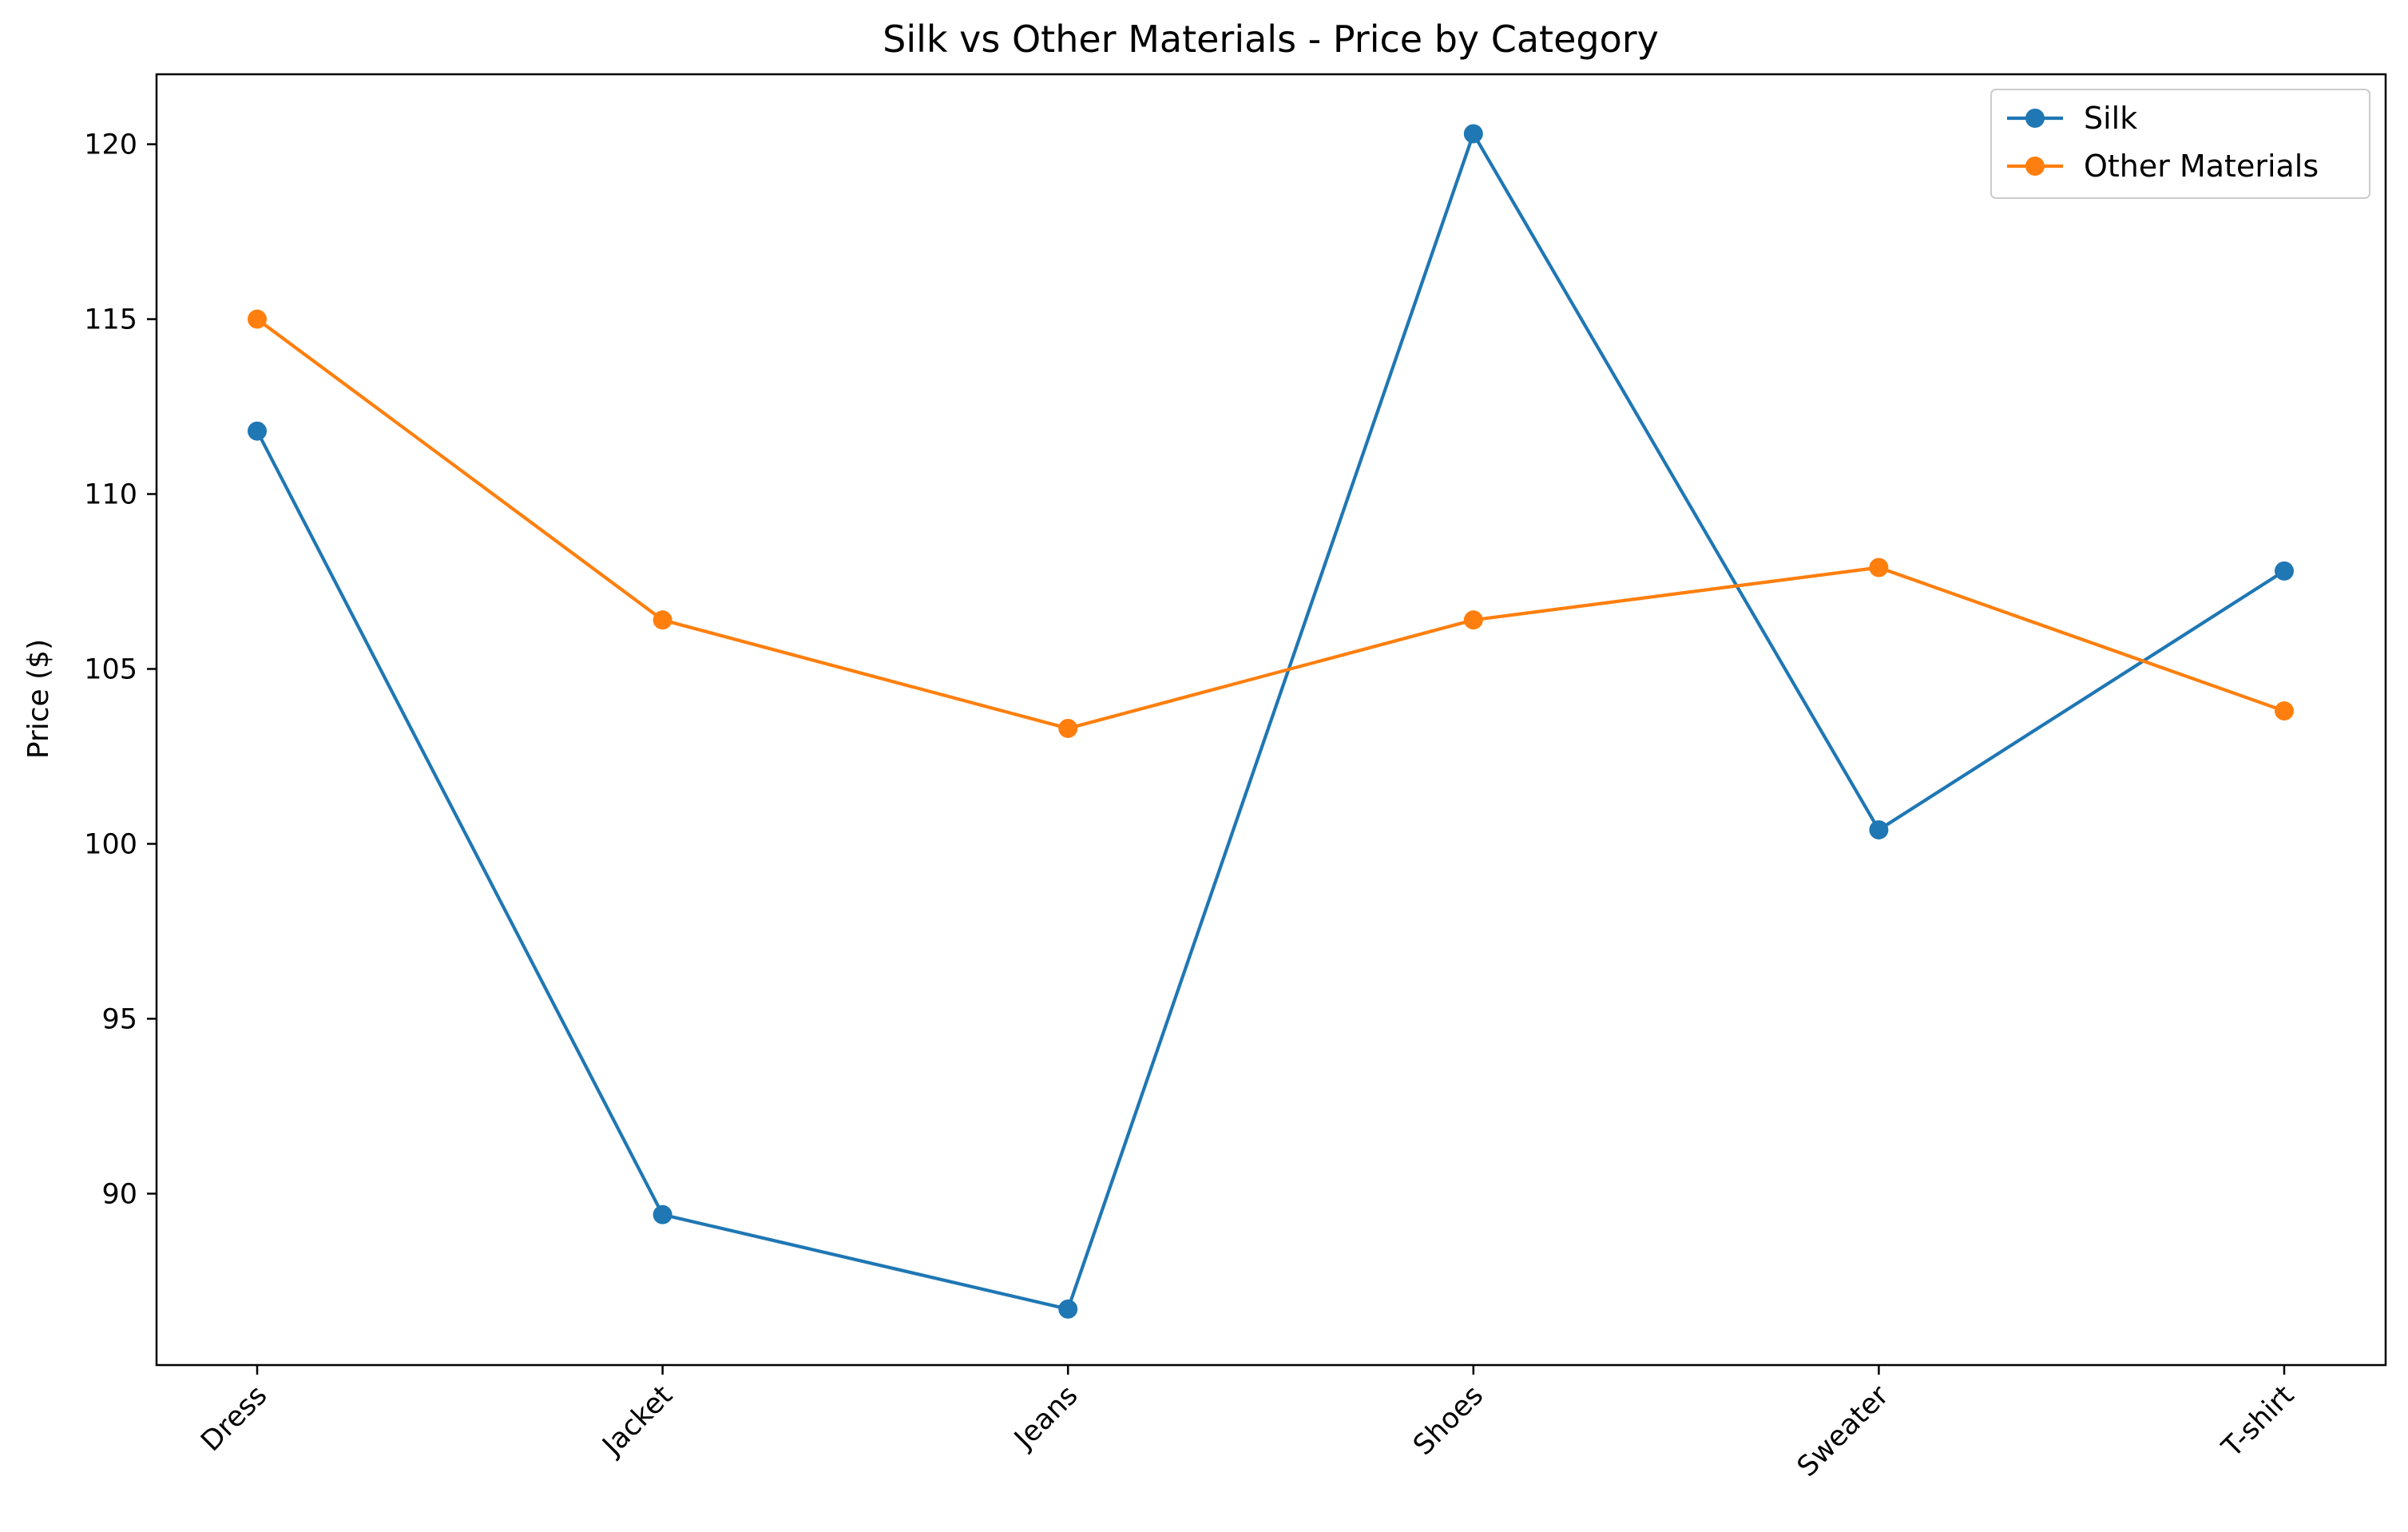  Describe the element at coordinates (110, 145) in the screenshot. I see `y-tick-label: 120` at that location.